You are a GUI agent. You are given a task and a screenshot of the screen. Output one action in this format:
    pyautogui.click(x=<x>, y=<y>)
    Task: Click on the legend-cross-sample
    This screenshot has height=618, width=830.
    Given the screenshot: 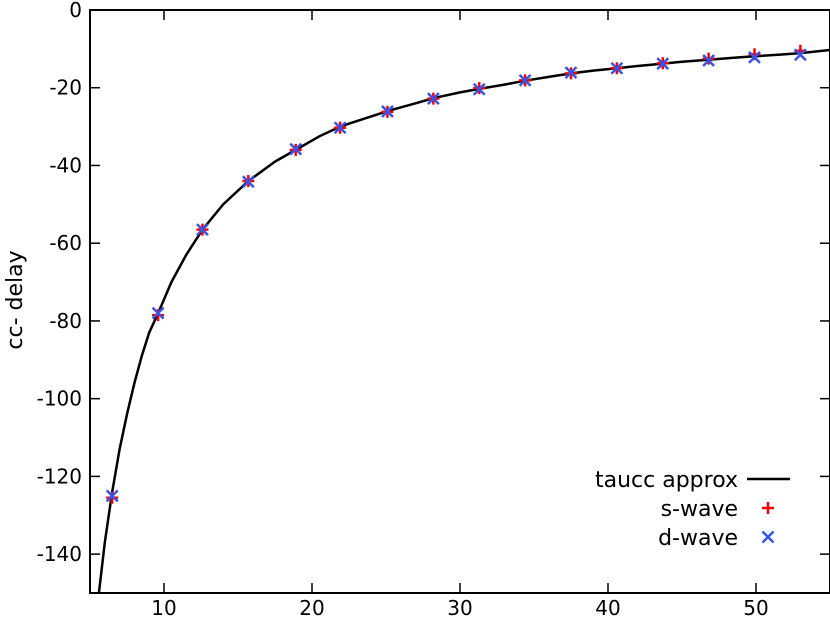 What is the action you would take?
    pyautogui.click(x=768, y=537)
    